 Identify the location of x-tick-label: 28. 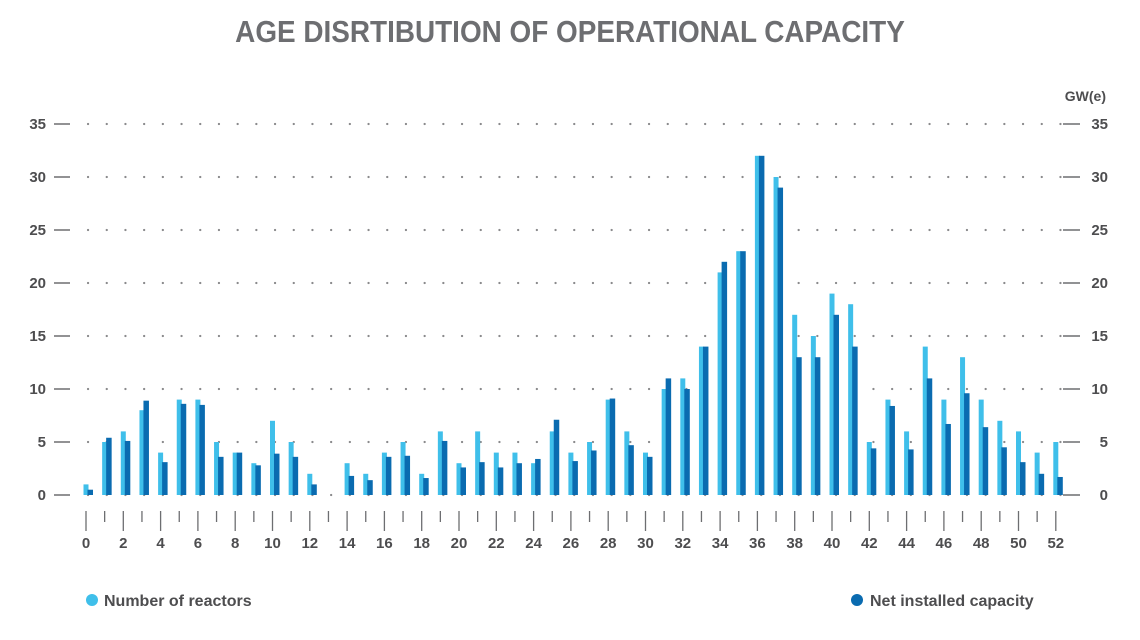
(608, 543).